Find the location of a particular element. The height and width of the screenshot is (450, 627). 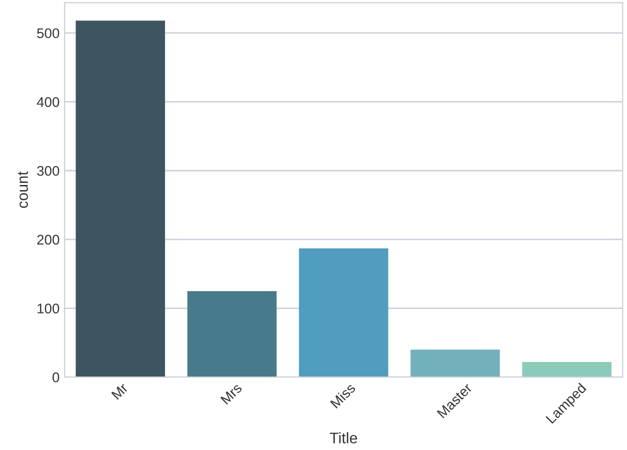

y-tick-label: 0 is located at coordinates (56, 377).